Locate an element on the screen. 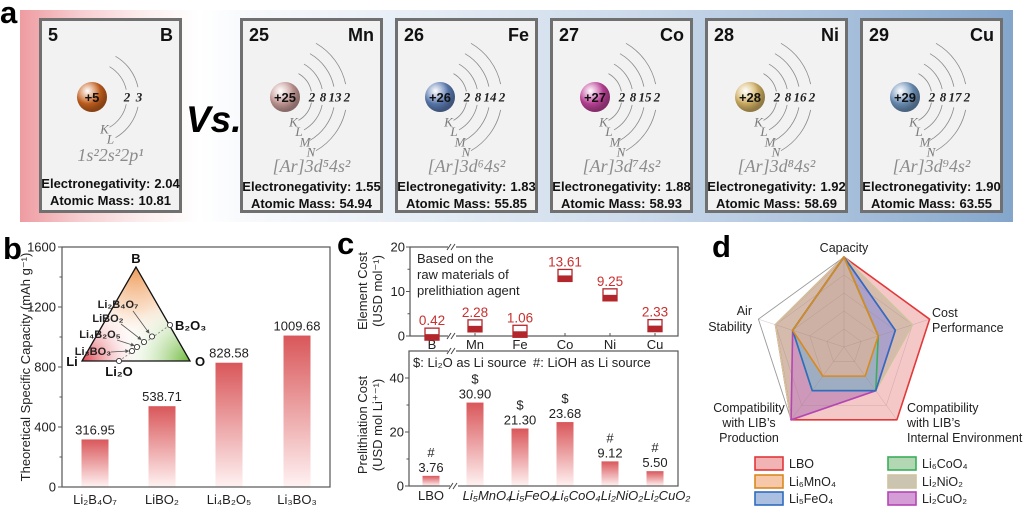 The height and width of the screenshot is (511, 1024). atomic-mass-value: Atomic Mass: 63.55 is located at coordinates (931, 203).